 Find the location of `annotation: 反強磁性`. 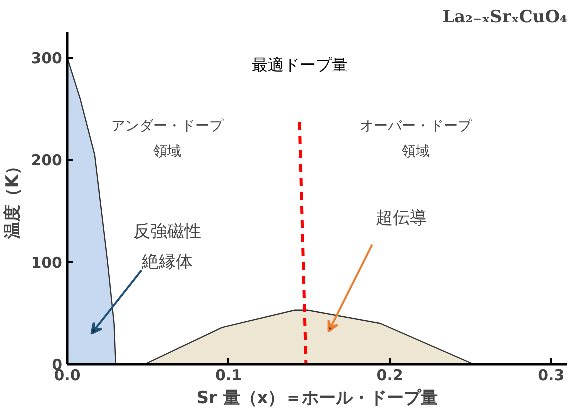

annotation: 反強磁性 is located at coordinates (168, 232).